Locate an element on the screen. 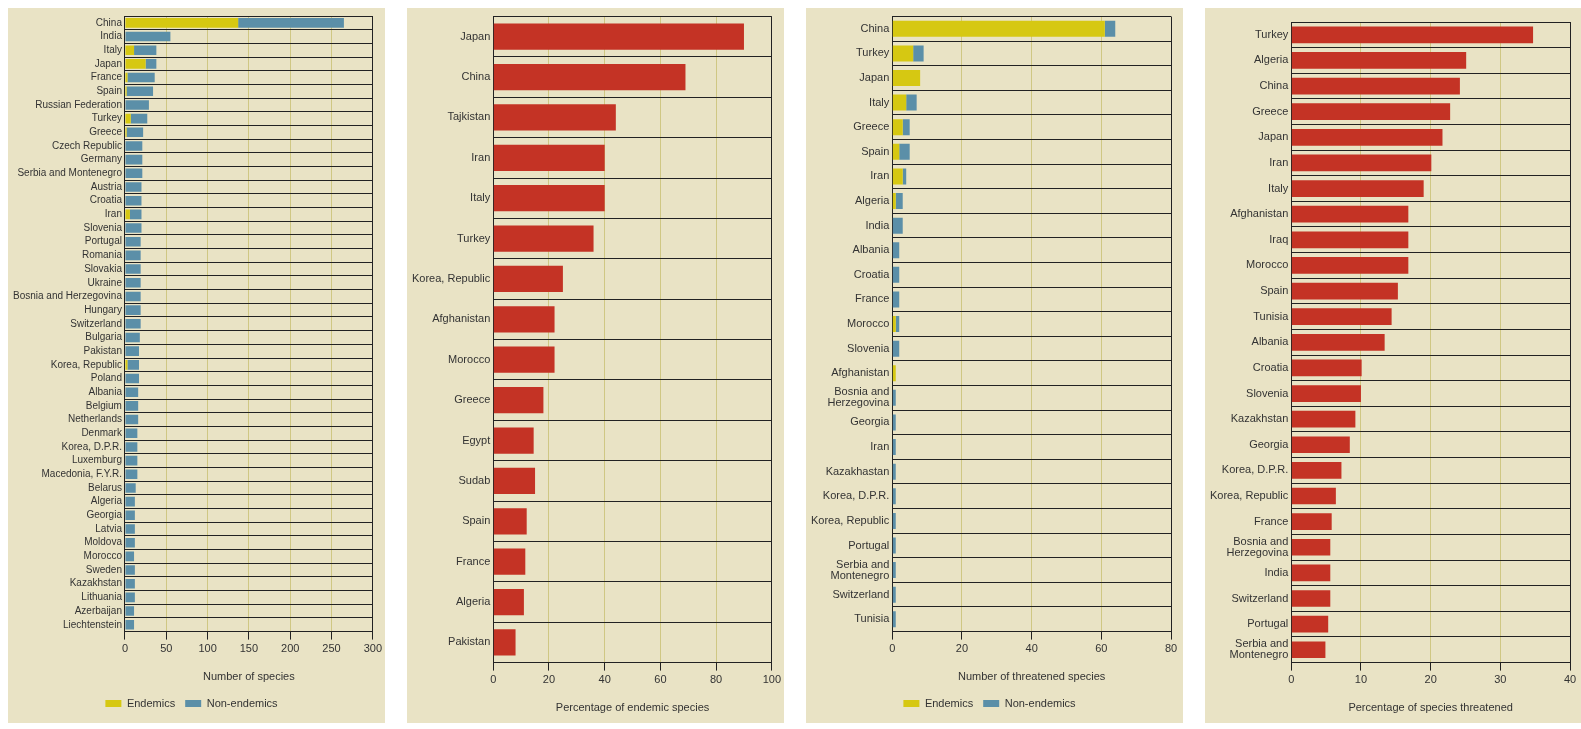  y-tick-label: Croatia is located at coordinates (106, 200).